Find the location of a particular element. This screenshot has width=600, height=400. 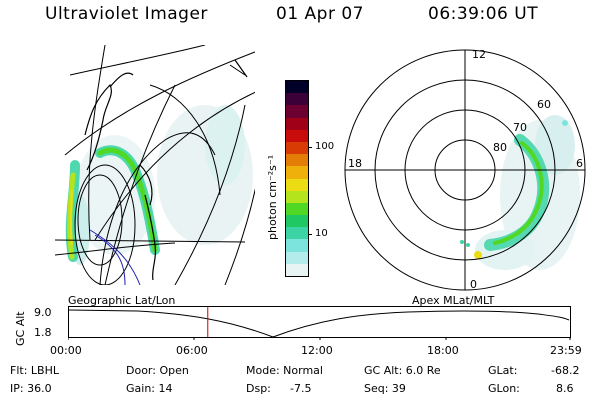

gain-status: Gain: 14 is located at coordinates (149, 388).